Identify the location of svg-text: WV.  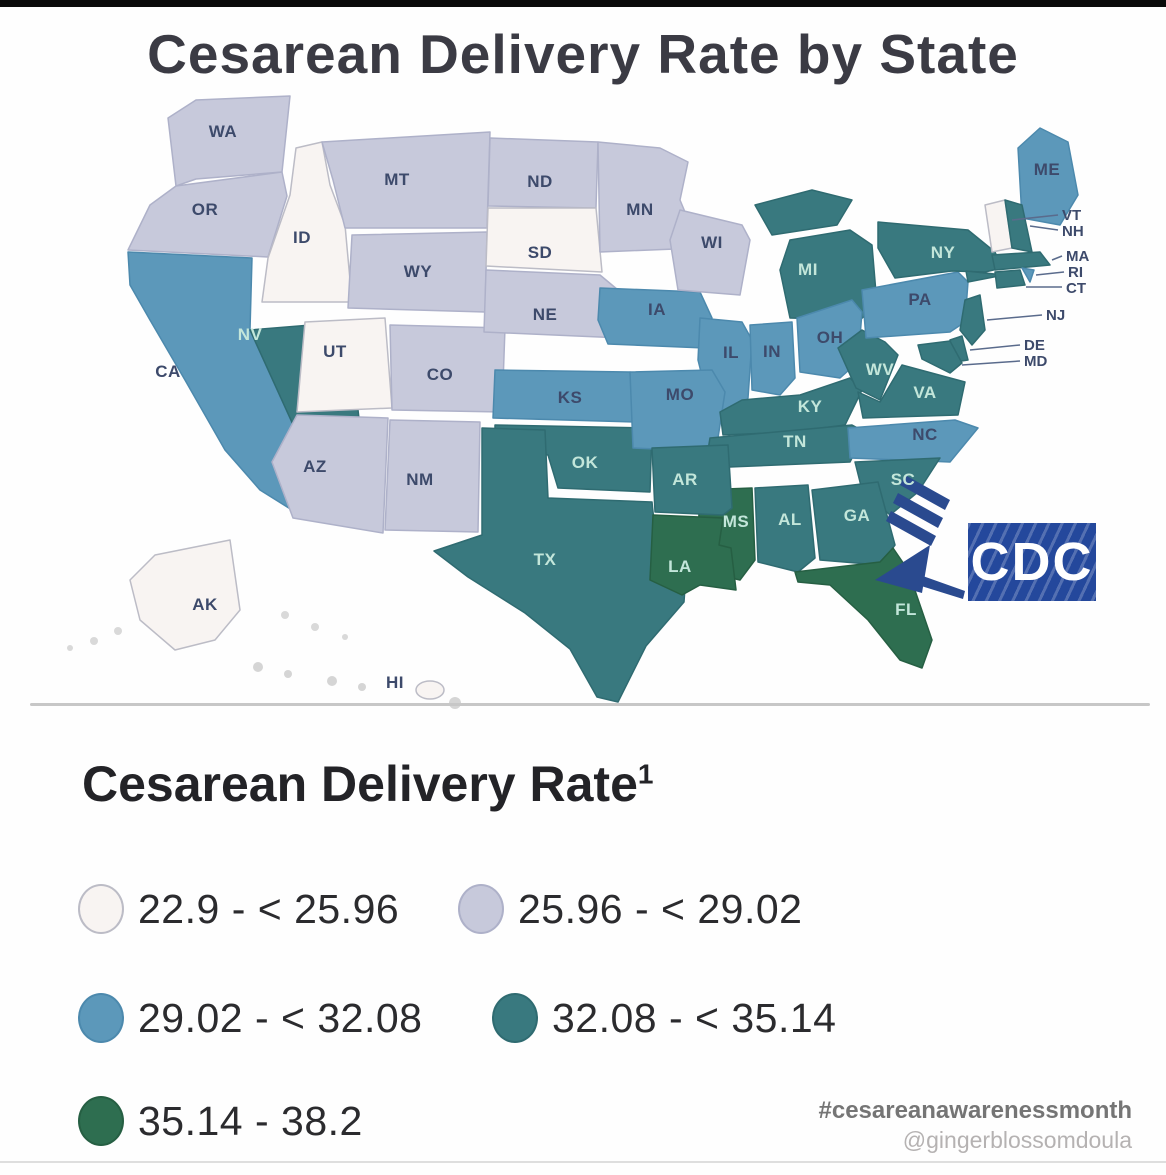
(880, 369).